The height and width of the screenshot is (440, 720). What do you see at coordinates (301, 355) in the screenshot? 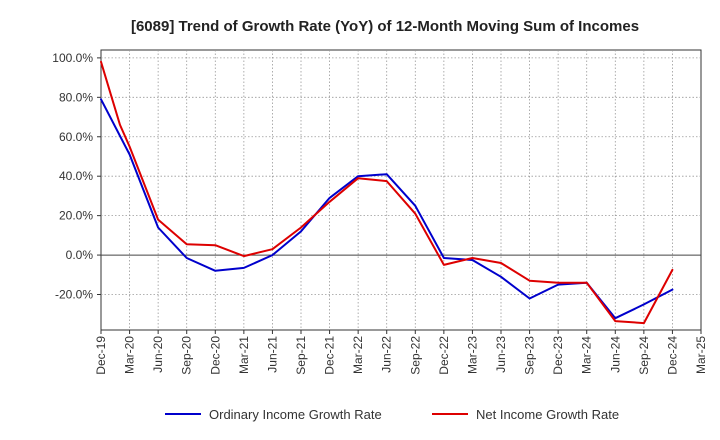
I see `x-tick-label: Sep-21` at bounding box center [301, 355].